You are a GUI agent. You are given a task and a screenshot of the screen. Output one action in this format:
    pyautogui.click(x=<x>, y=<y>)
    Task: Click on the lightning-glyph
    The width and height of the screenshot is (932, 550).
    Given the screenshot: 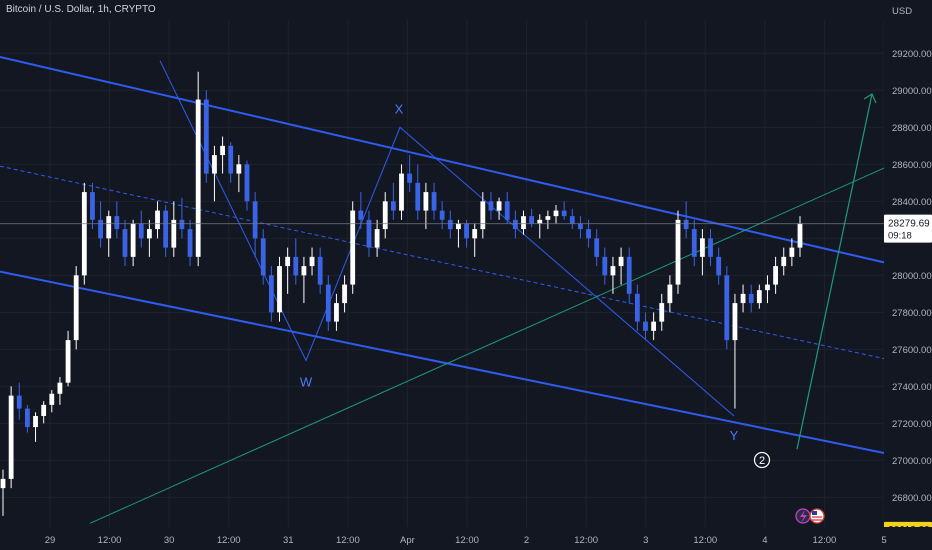 What is the action you would take?
    pyautogui.click(x=803, y=516)
    